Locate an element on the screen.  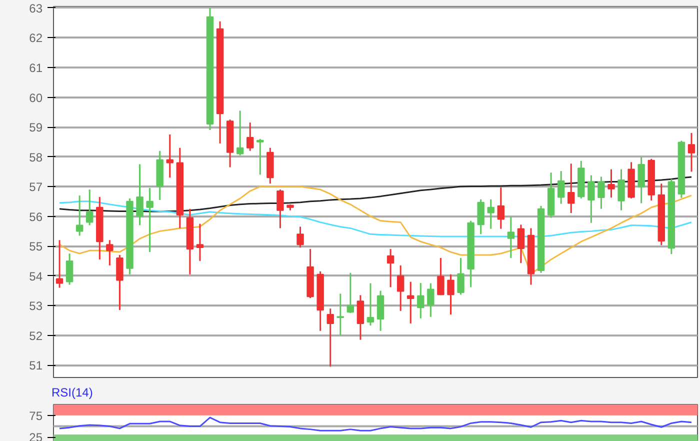
y-tick-label: 60 is located at coordinates (36, 97).